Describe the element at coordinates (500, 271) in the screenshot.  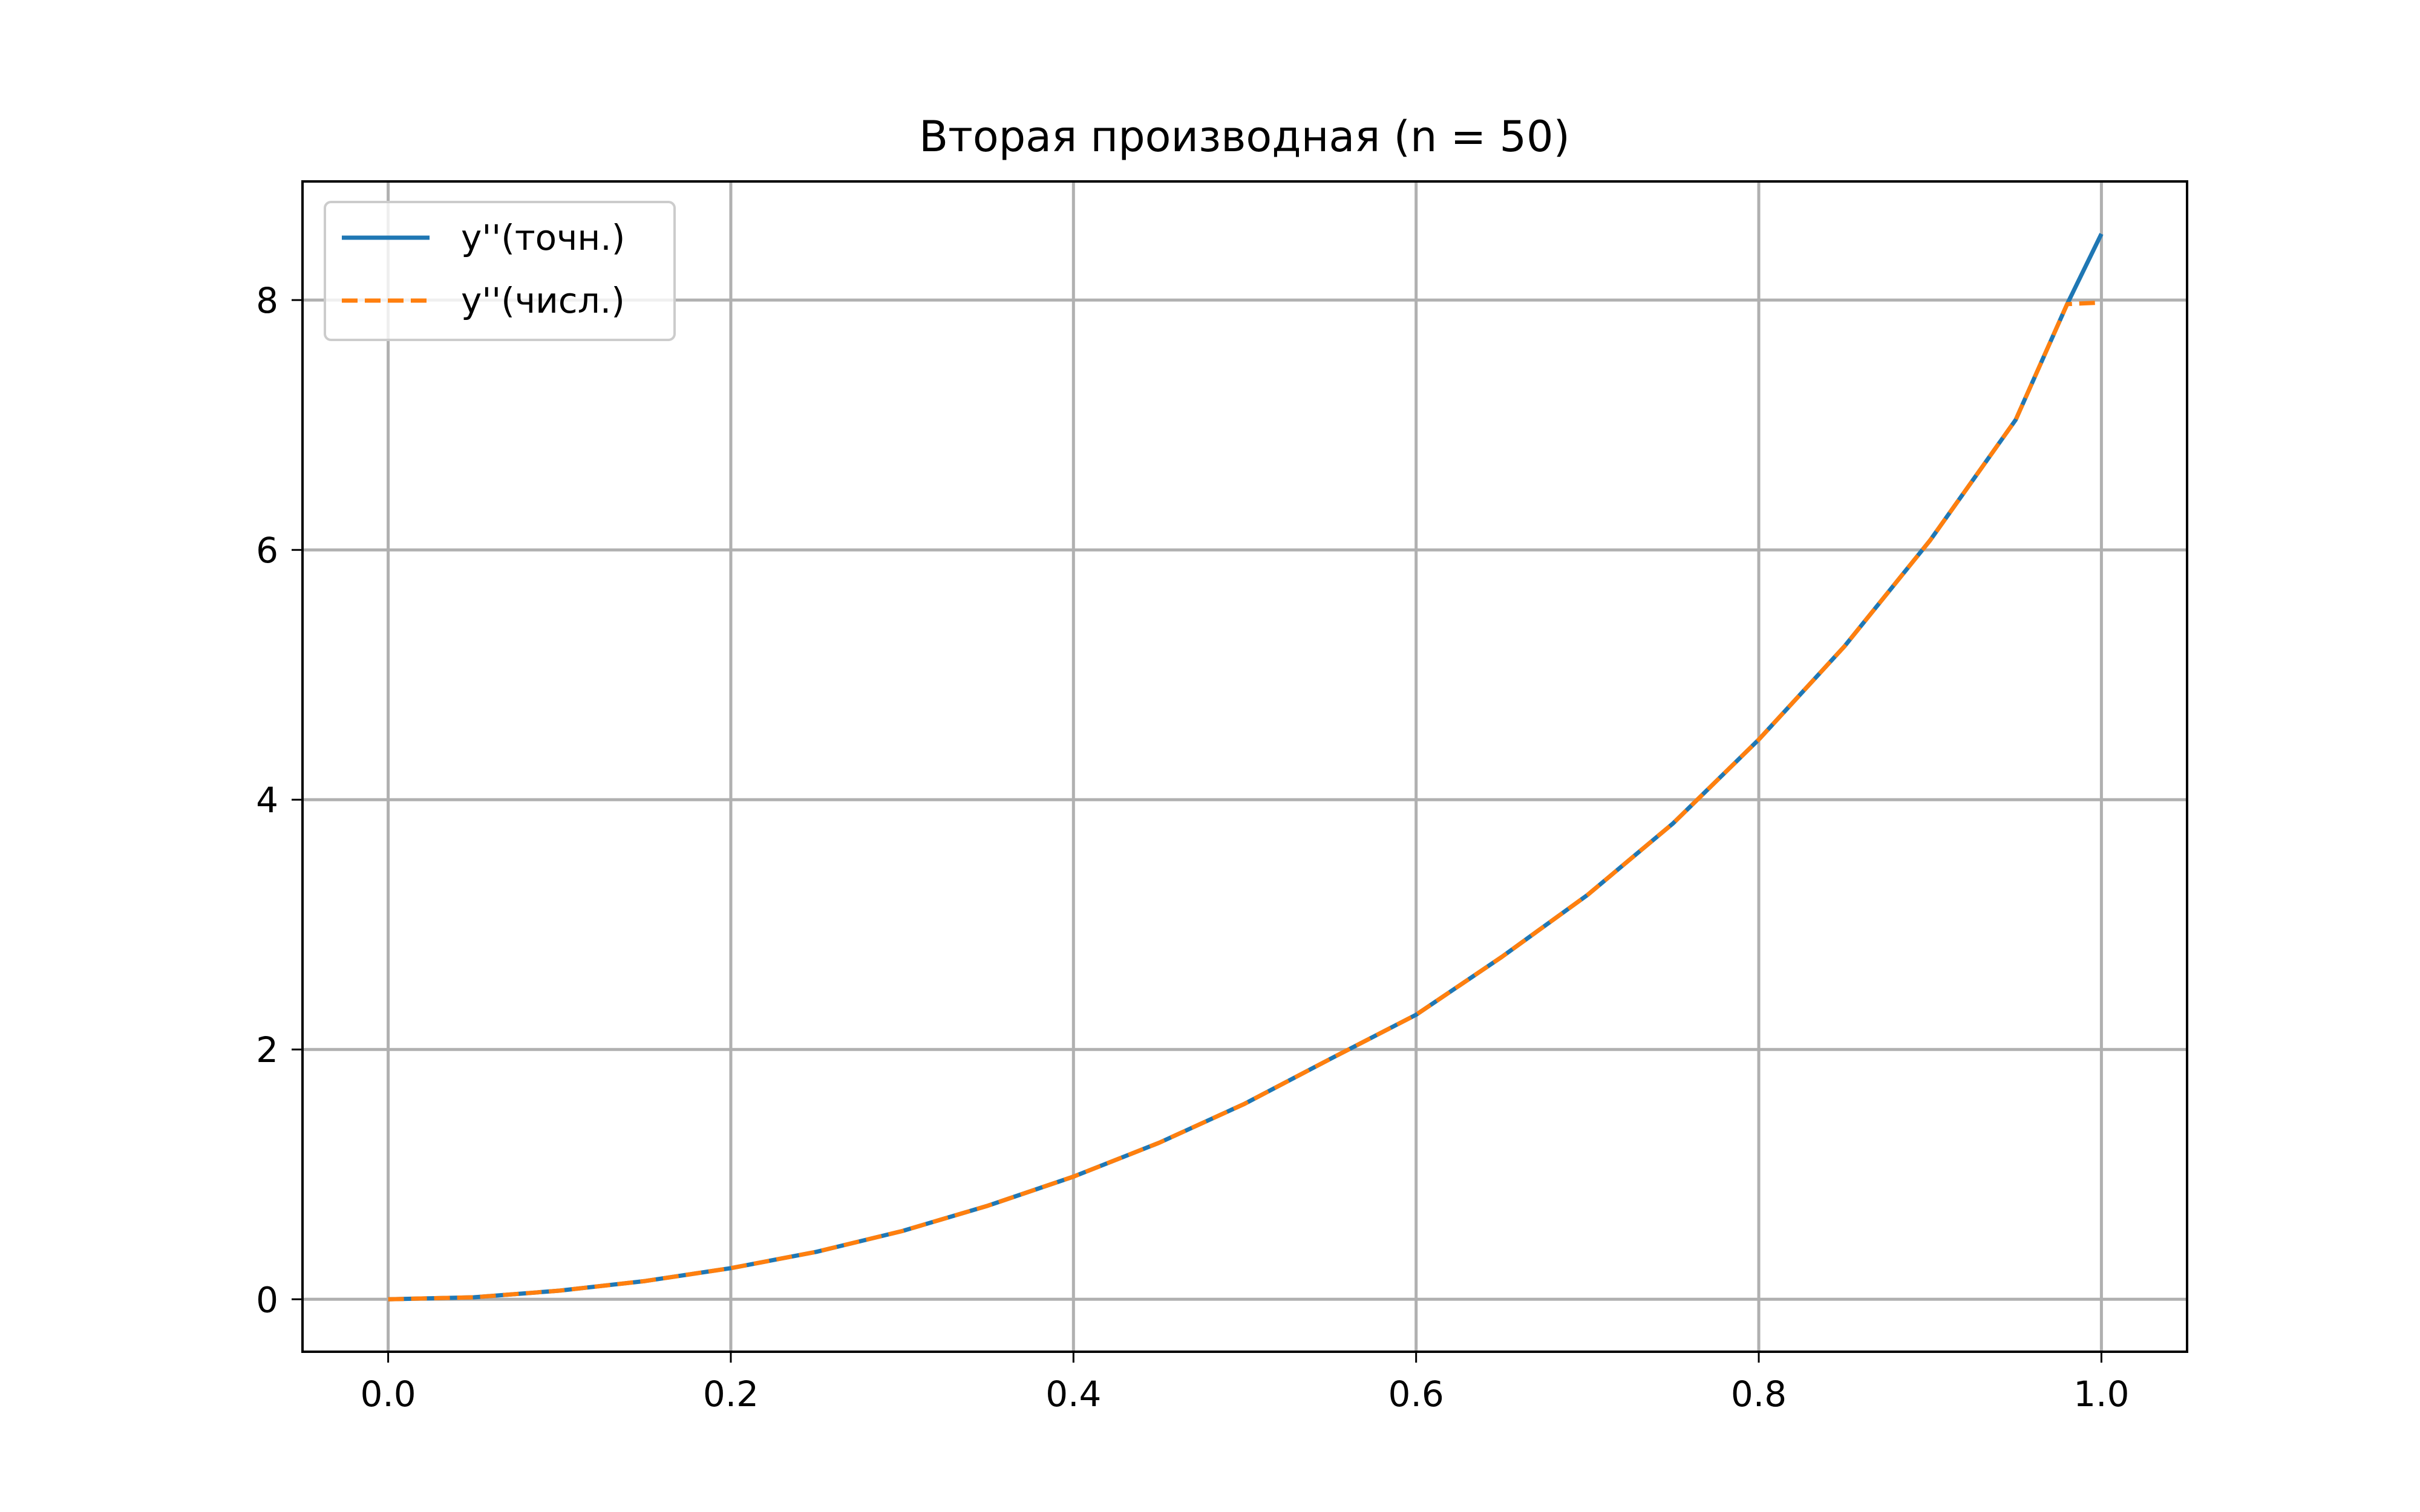
I see `legend: y''(точн.) y''(числ.)` at that location.